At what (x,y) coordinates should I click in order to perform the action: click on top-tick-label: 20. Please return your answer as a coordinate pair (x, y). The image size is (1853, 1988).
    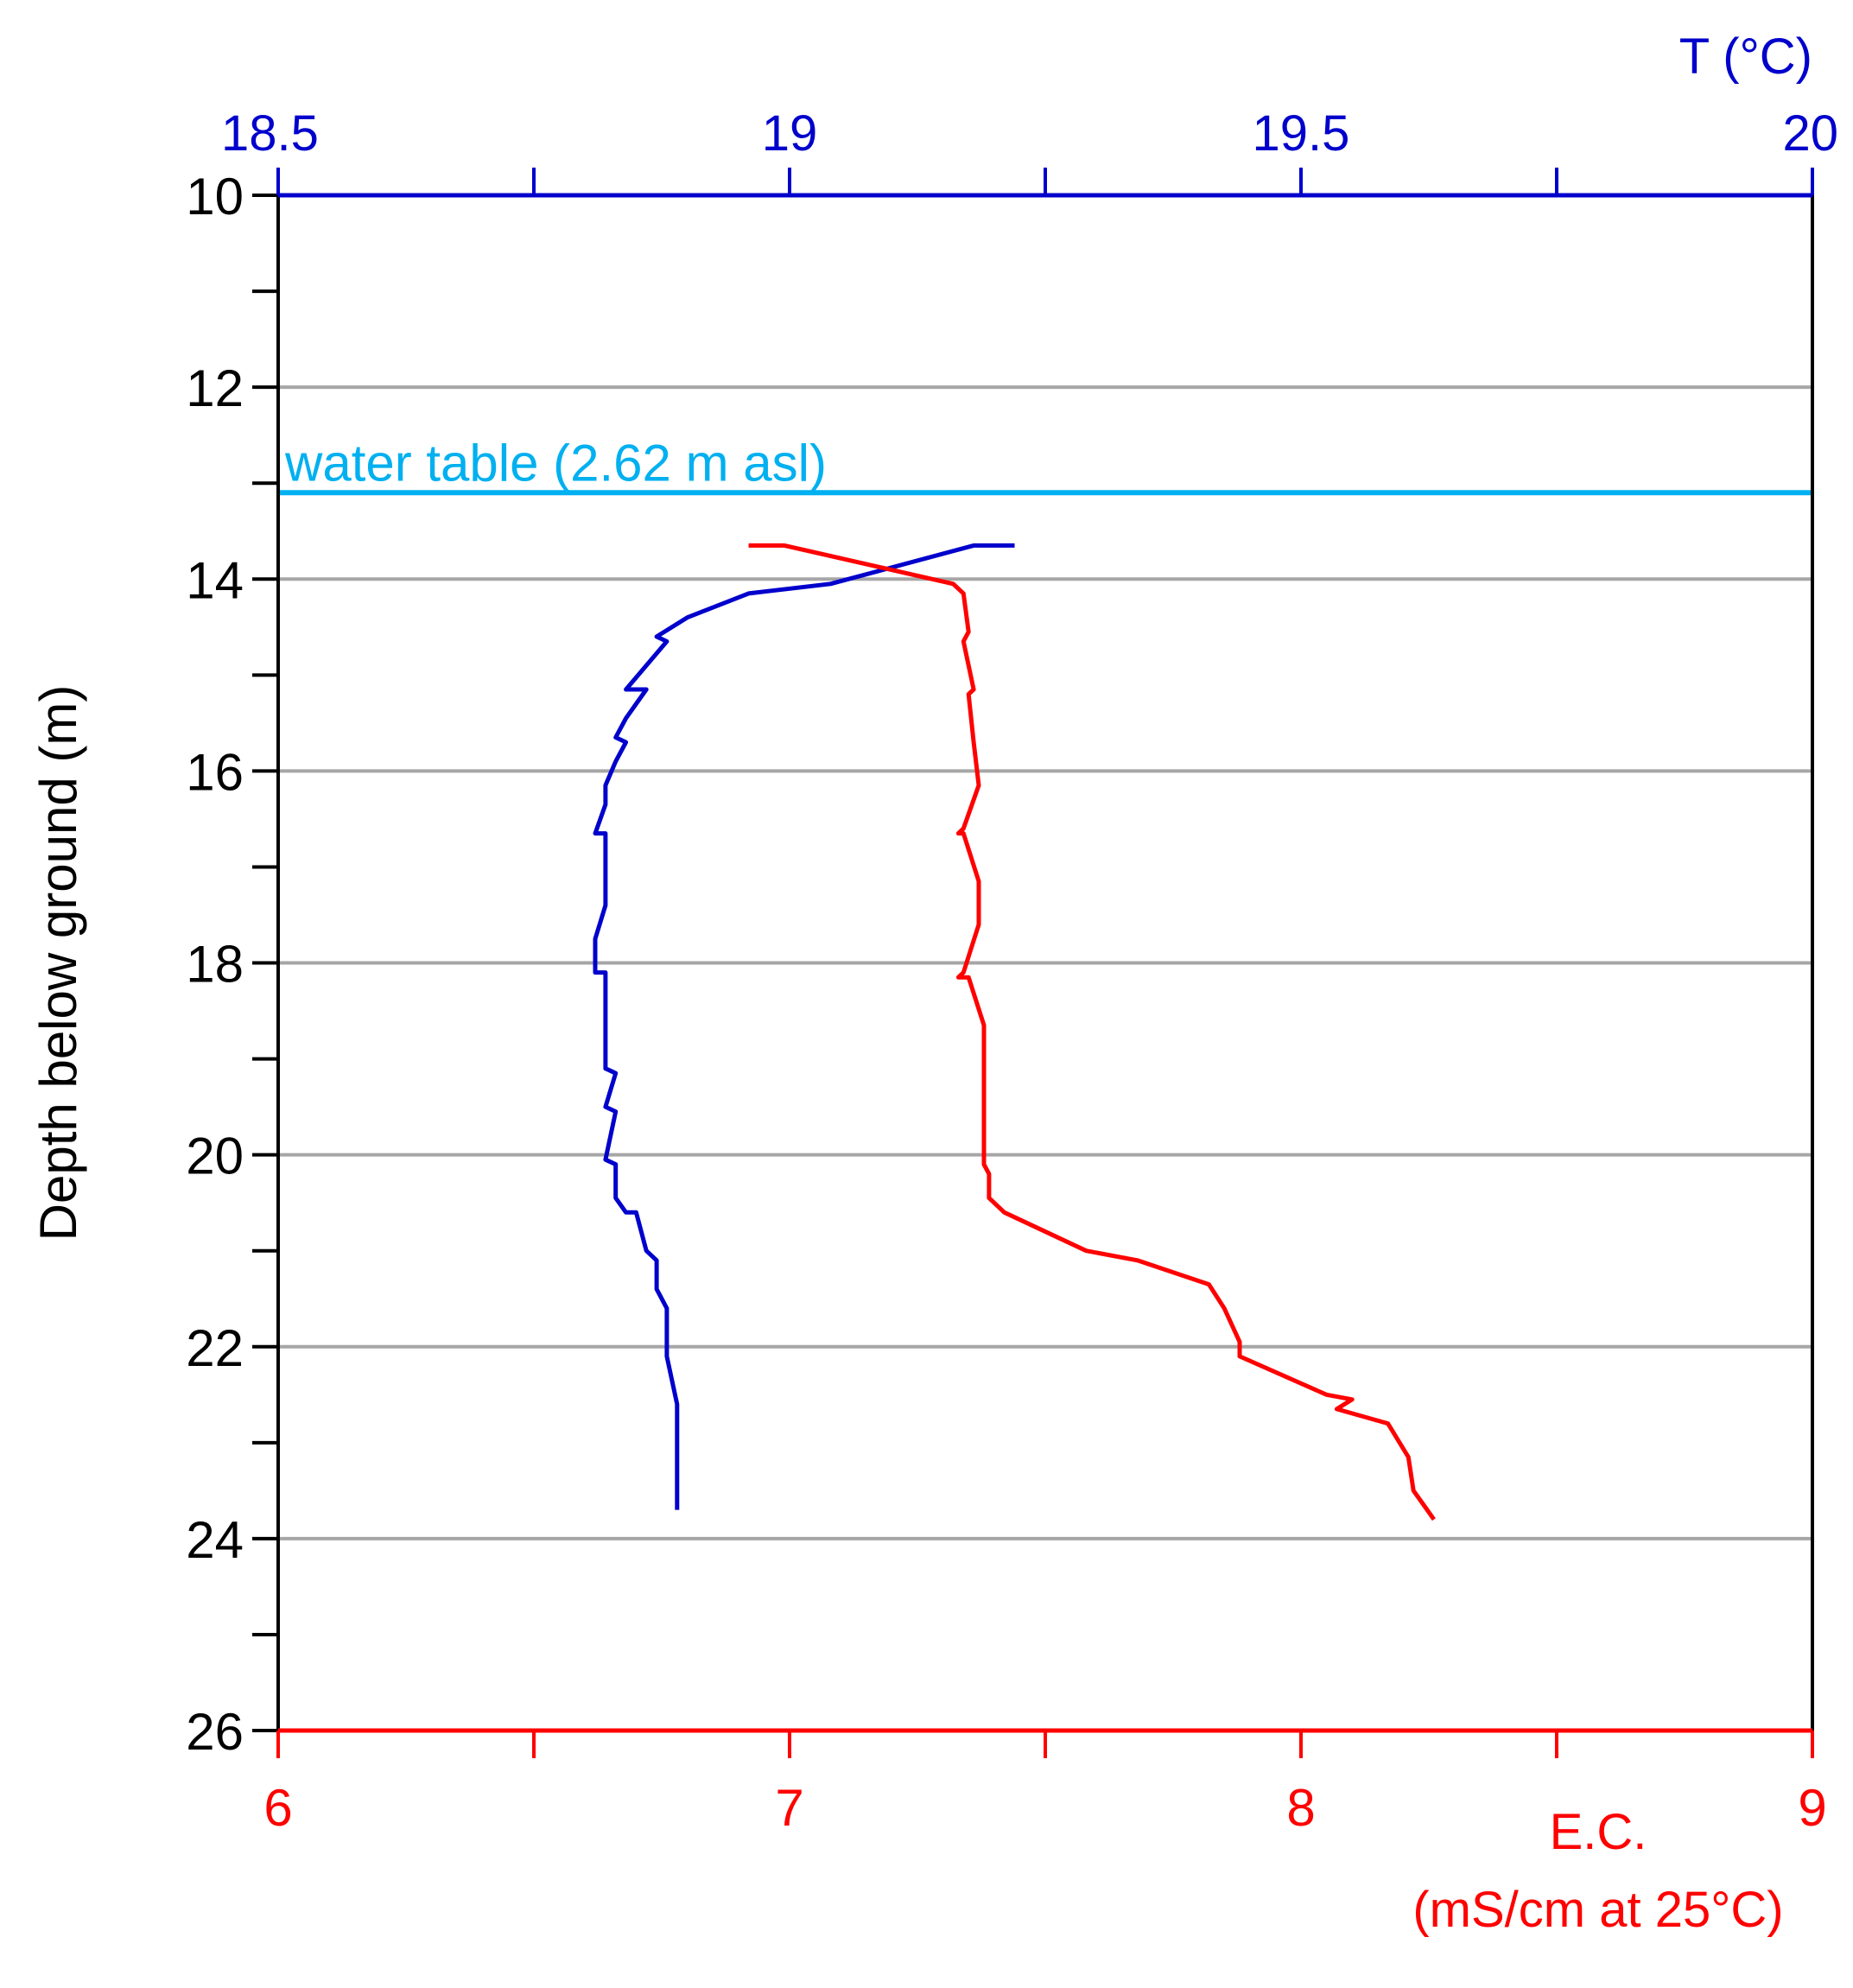
    Looking at the image, I should click on (1810, 133).